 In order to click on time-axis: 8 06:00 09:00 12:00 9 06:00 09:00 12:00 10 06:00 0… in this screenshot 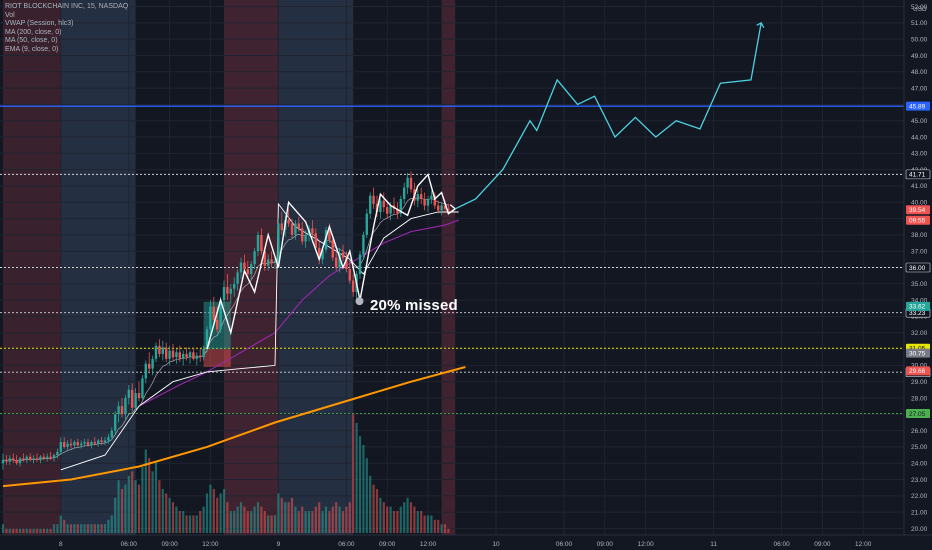, I will do `click(466, 542)`.